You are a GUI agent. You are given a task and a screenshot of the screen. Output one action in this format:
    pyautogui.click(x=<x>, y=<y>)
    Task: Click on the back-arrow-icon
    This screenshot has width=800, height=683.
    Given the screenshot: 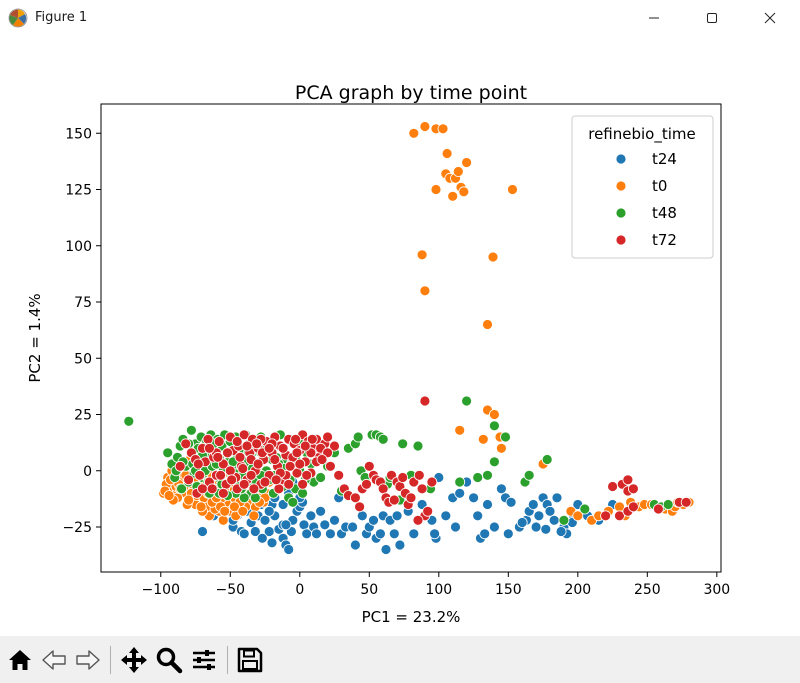 What is the action you would take?
    pyautogui.click(x=54, y=660)
    